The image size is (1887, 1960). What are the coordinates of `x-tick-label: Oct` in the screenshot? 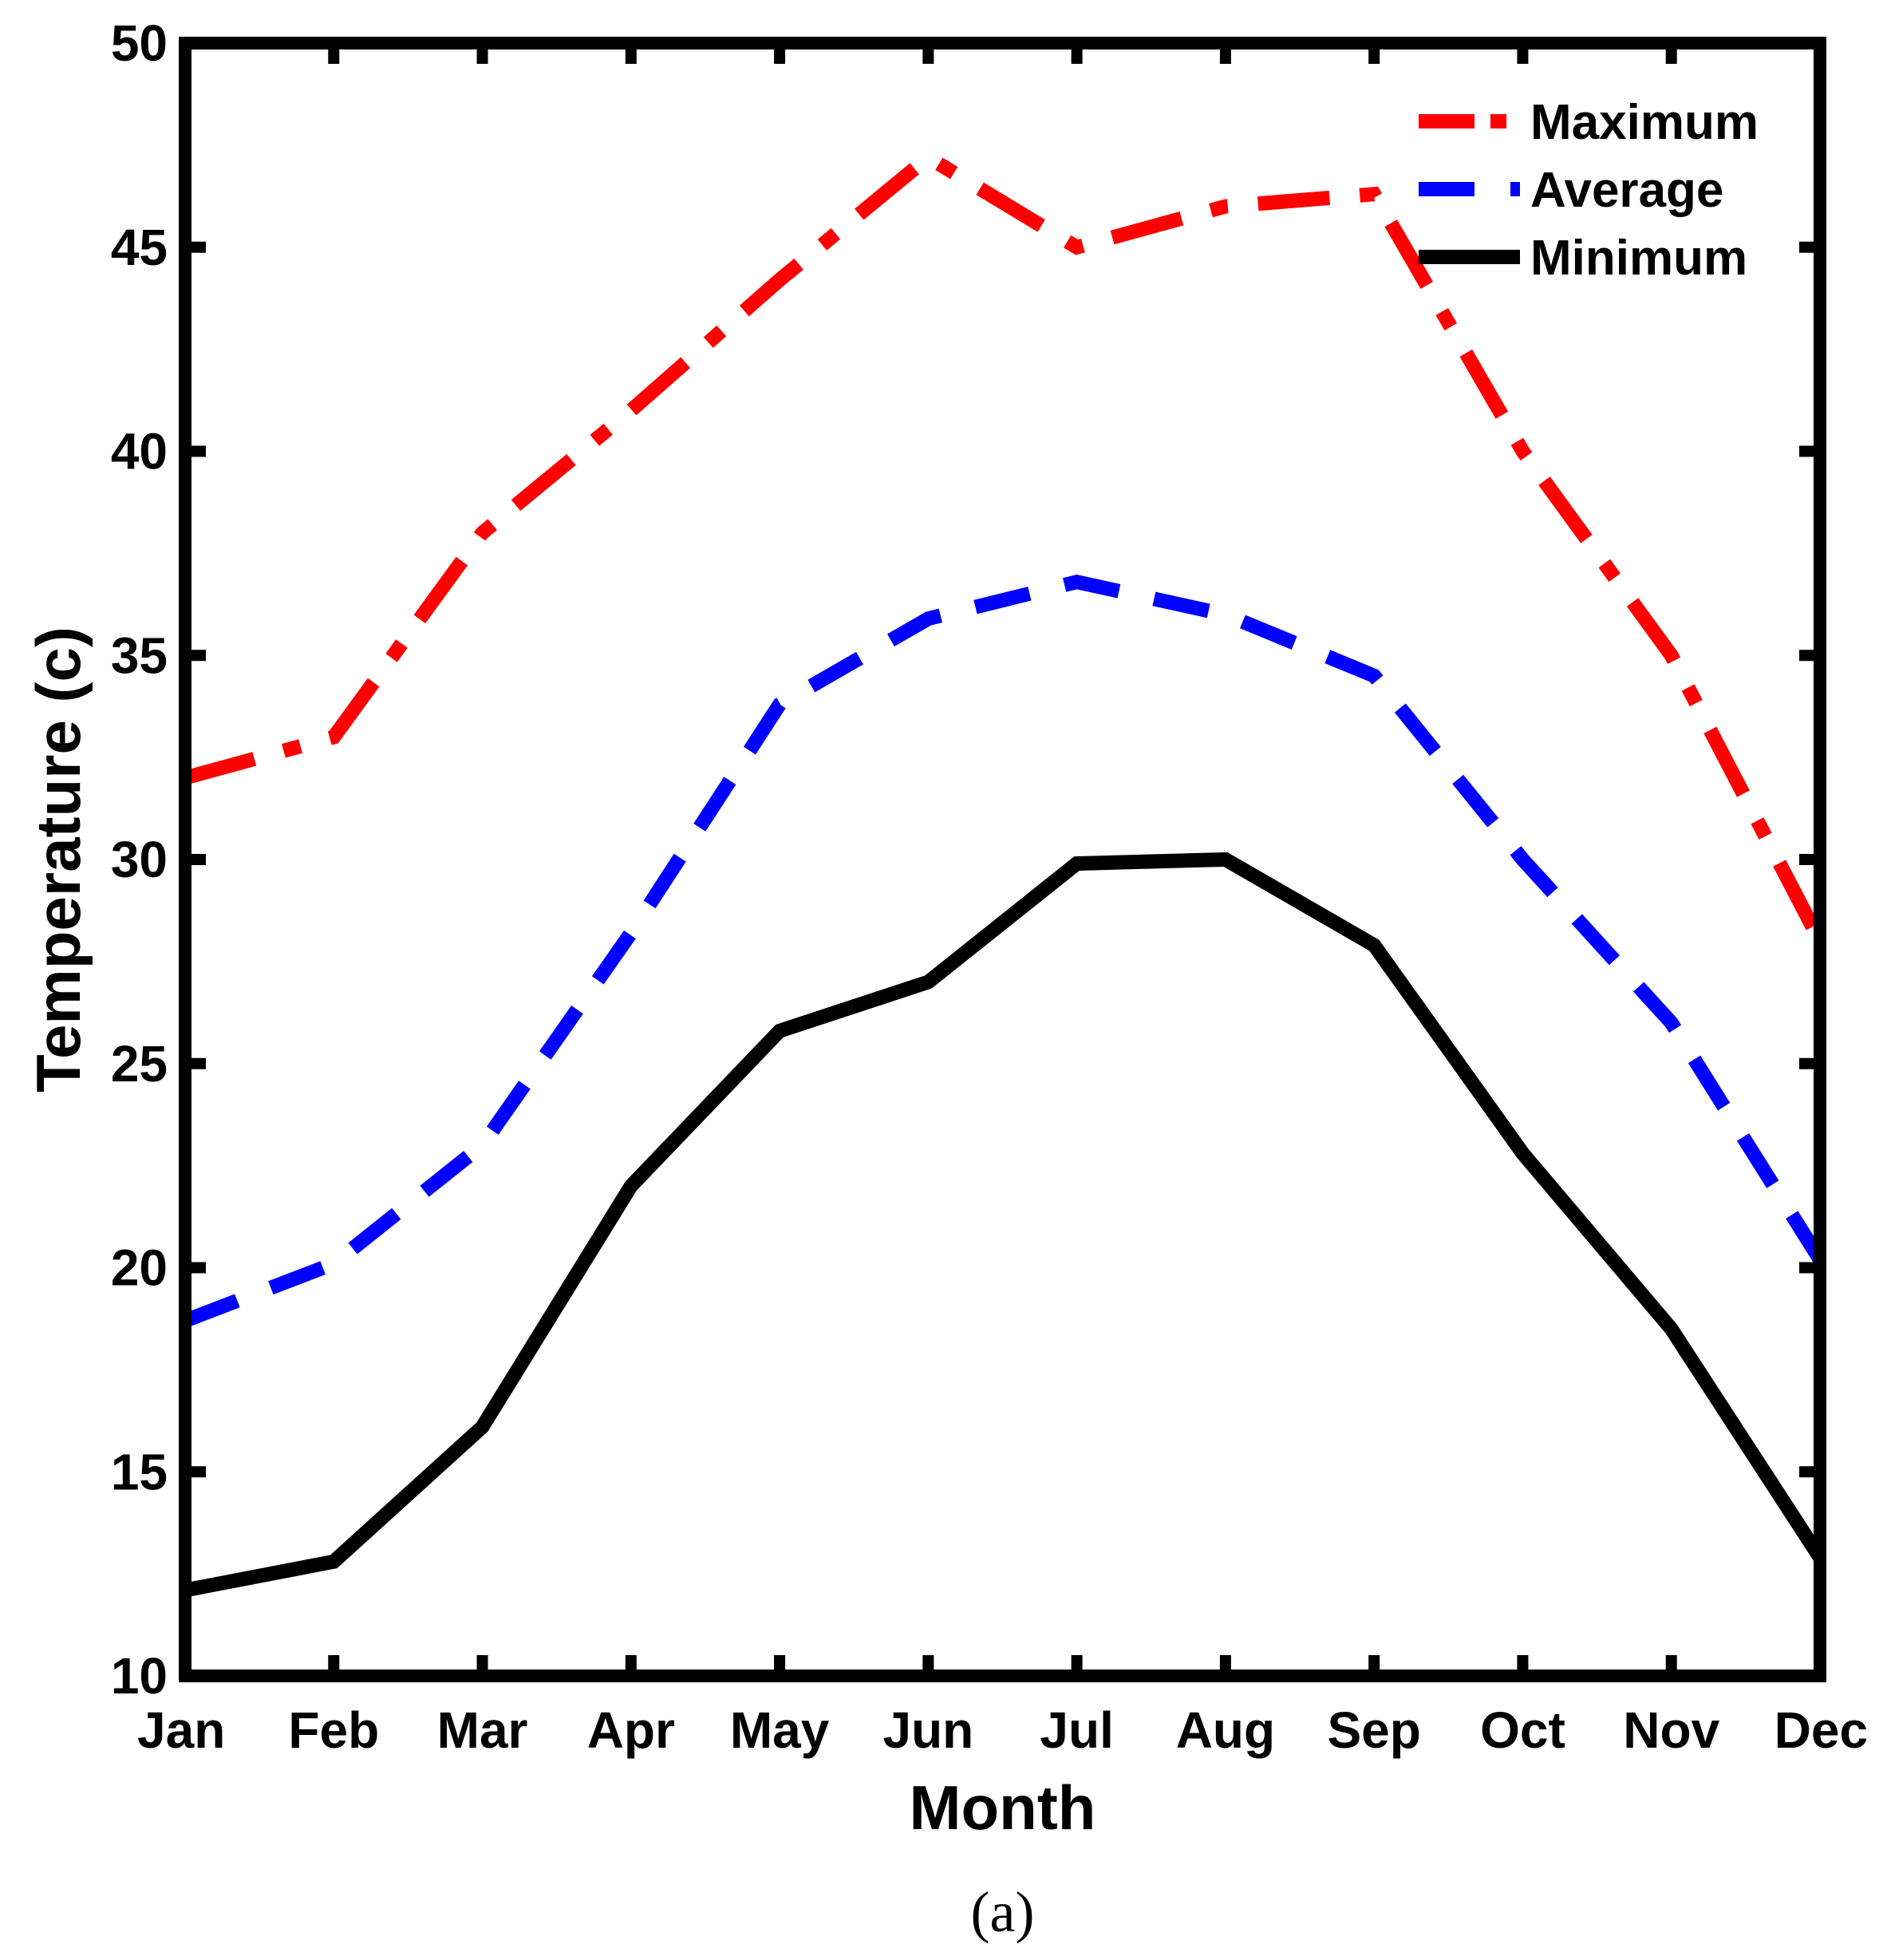 It's located at (1522, 1730).